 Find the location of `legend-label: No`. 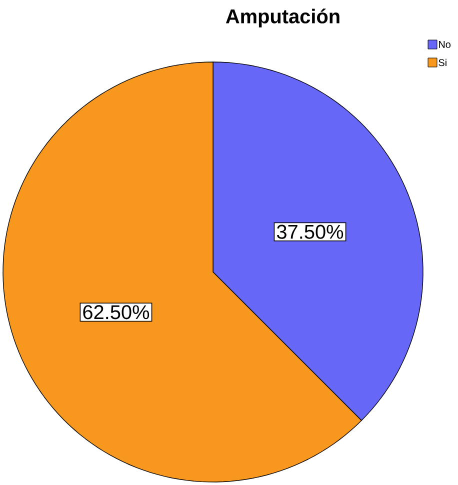

legend-label: No is located at coordinates (445, 44).